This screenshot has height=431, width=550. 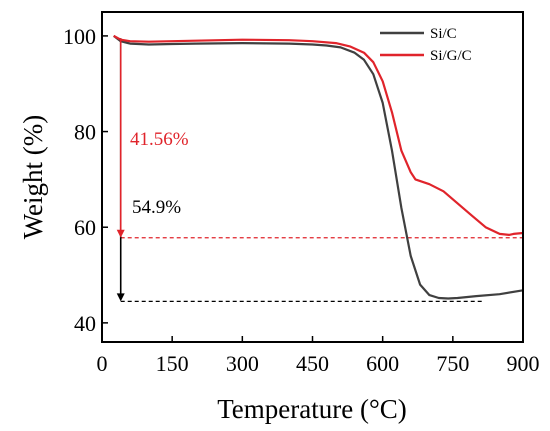 What do you see at coordinates (321, 269) in the screenshot?
I see `reference-lines-layer` at bounding box center [321, 269].